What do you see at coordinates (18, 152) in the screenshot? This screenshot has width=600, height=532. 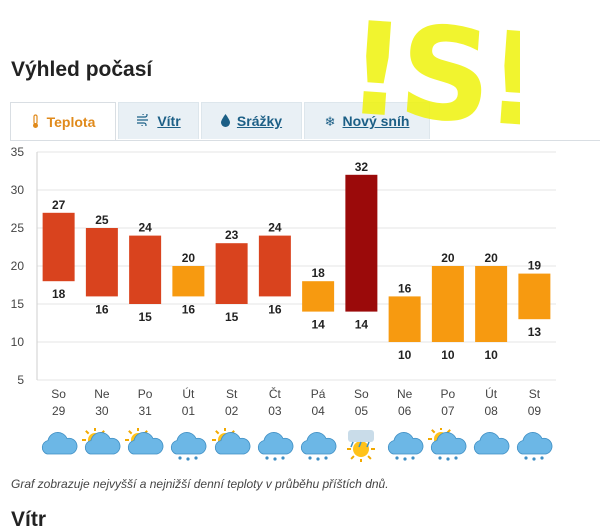 I see `y-tick-label: 35` at bounding box center [18, 152].